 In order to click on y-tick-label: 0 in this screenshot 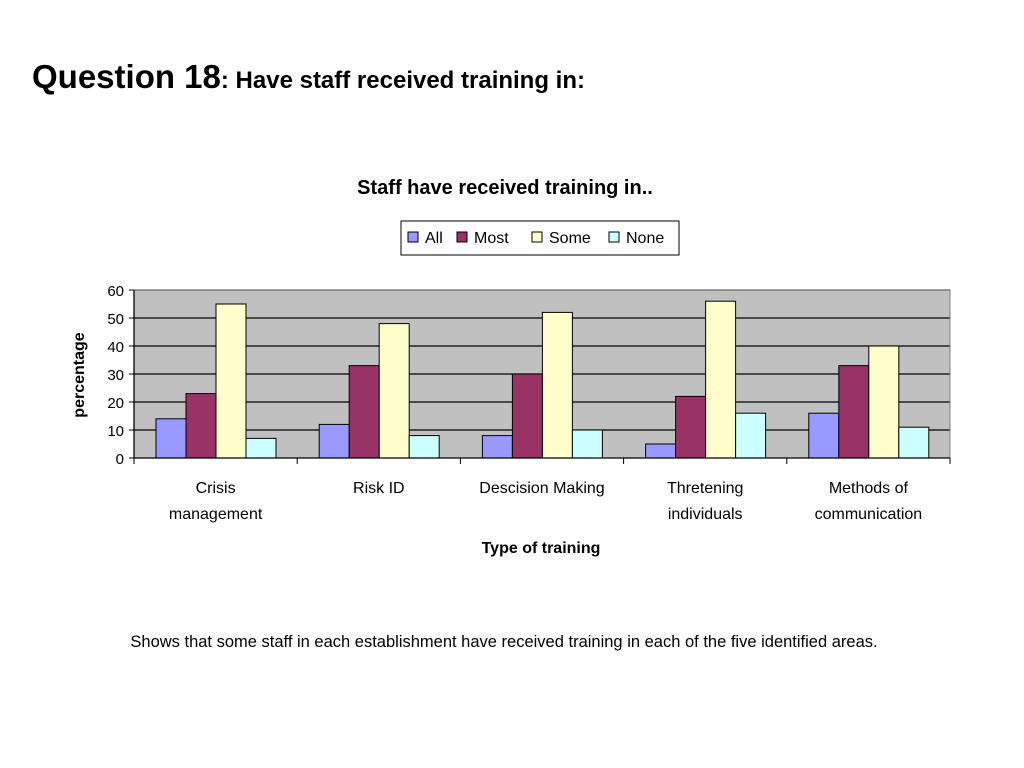, I will do `click(120, 459)`.